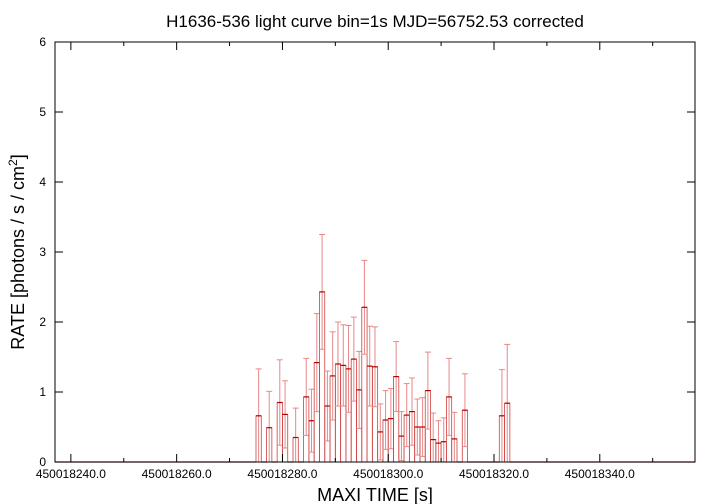  Describe the element at coordinates (375, 494) in the screenshot. I see `x-axis-title: MAXI TIME [s]` at that location.